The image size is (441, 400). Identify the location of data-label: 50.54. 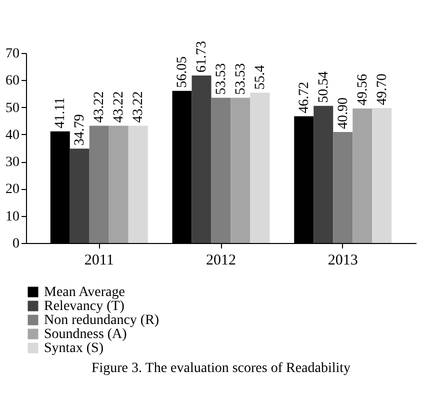
(324, 87).